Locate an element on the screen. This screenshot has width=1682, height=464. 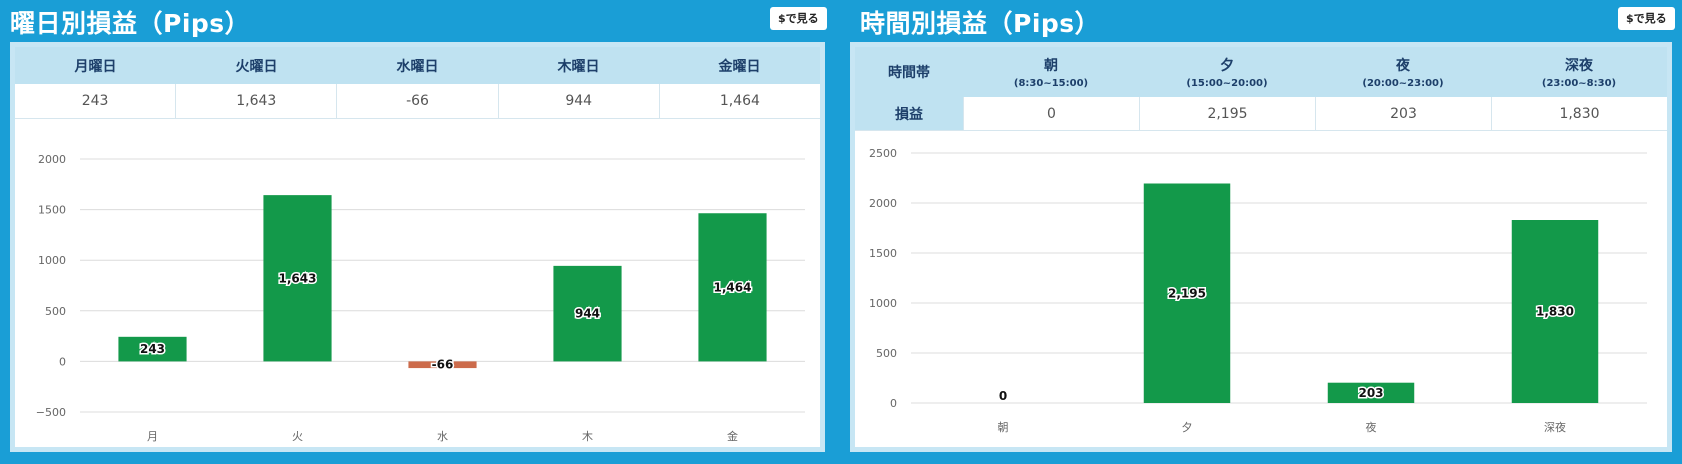
x-tick-label: 夜 is located at coordinates (1371, 427).